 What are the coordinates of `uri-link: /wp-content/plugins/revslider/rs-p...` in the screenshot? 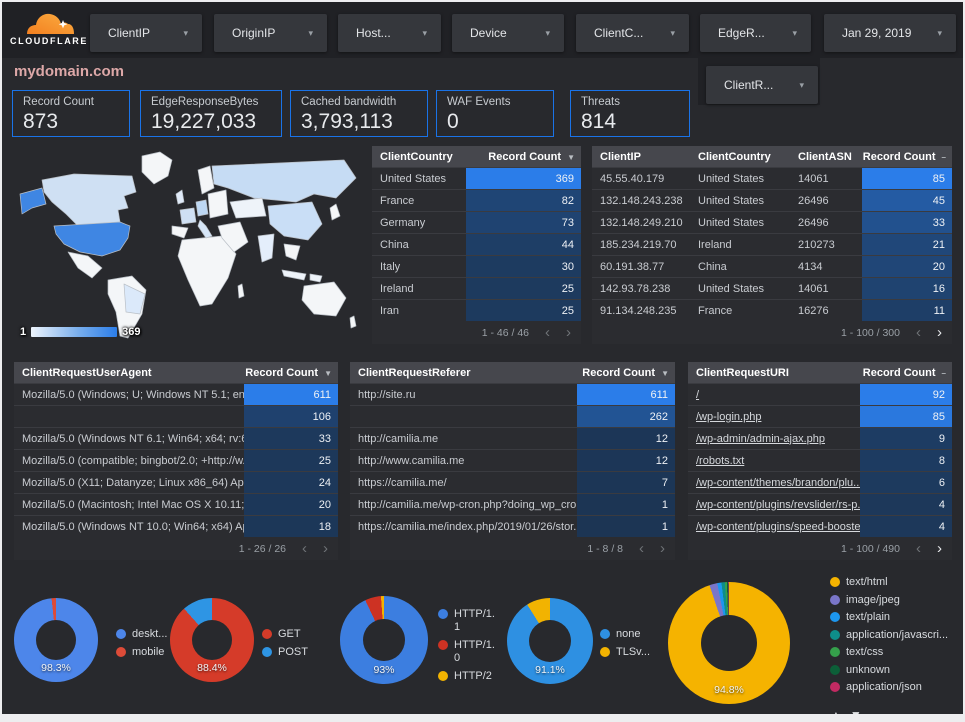 It's located at (778, 504).